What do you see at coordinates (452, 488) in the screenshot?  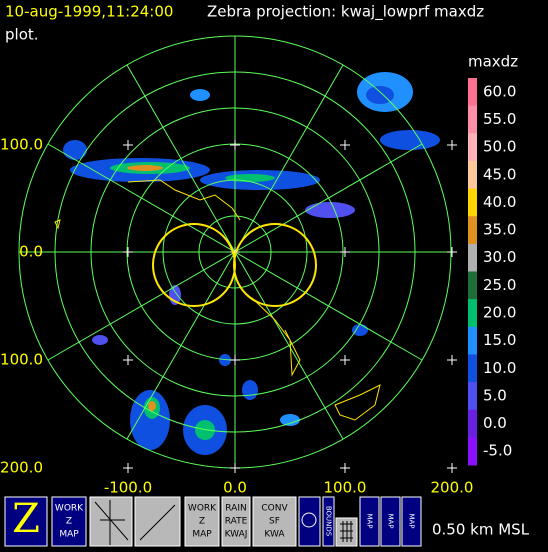 I see `x-label: 200.0` at bounding box center [452, 488].